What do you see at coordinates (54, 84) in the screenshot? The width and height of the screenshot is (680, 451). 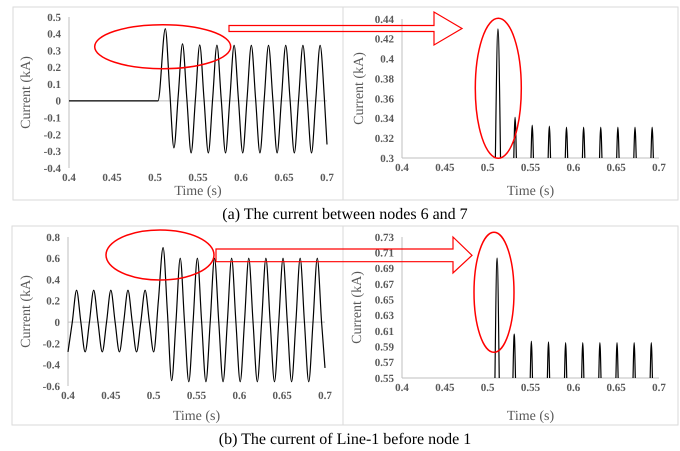 I see `y-tick-label: 0.1` at bounding box center [54, 84].